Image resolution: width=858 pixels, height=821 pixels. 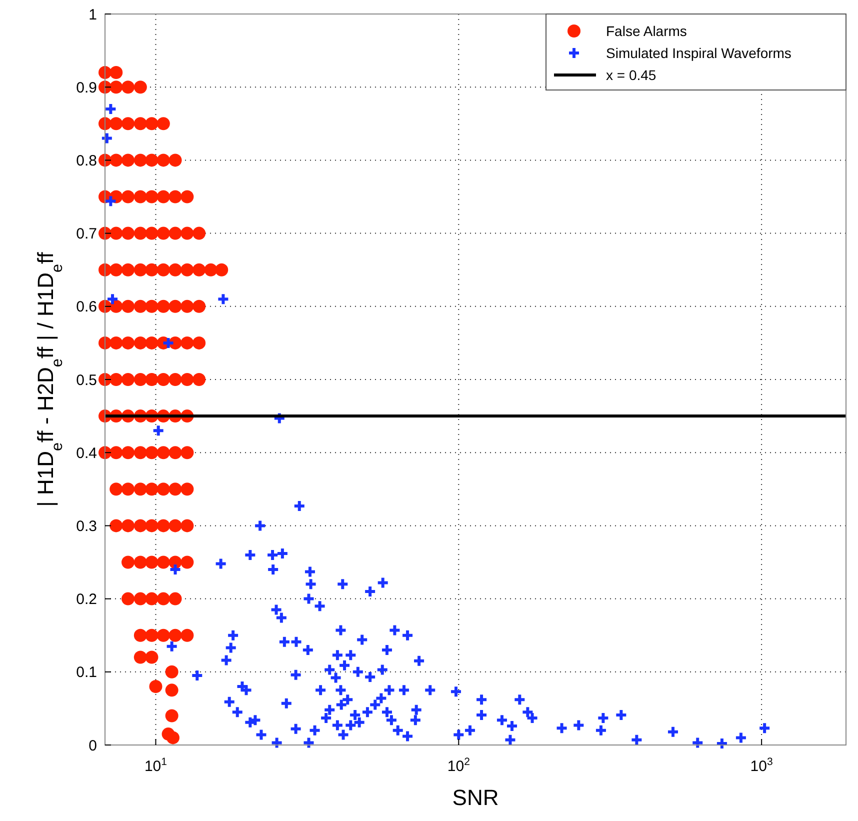 What do you see at coordinates (86, 161) in the screenshot?
I see `y-tick-label: 0.8` at bounding box center [86, 161].